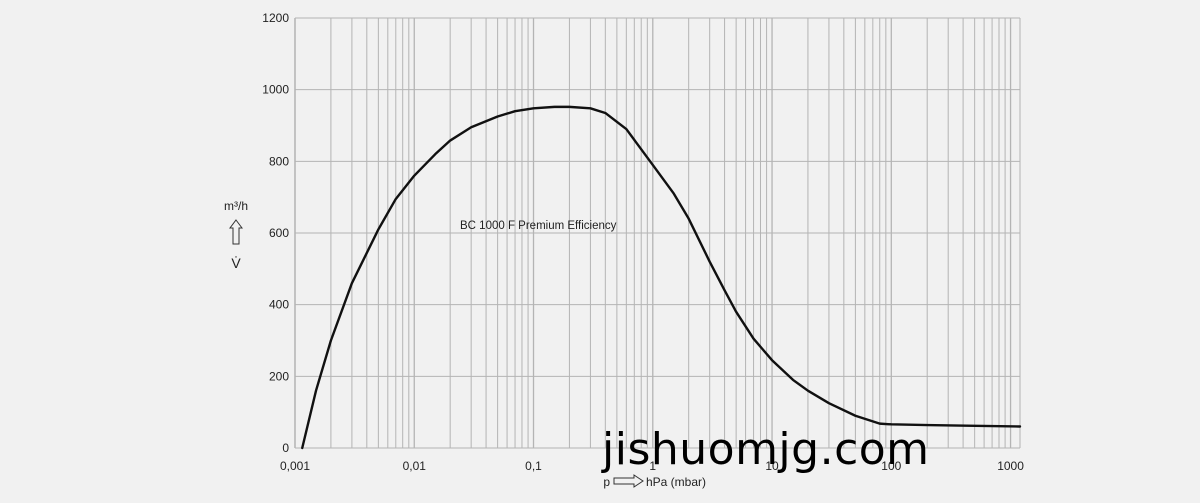 The width and height of the screenshot is (1200, 503). What do you see at coordinates (279, 376) in the screenshot?
I see `y-tick-label: 200` at bounding box center [279, 376].